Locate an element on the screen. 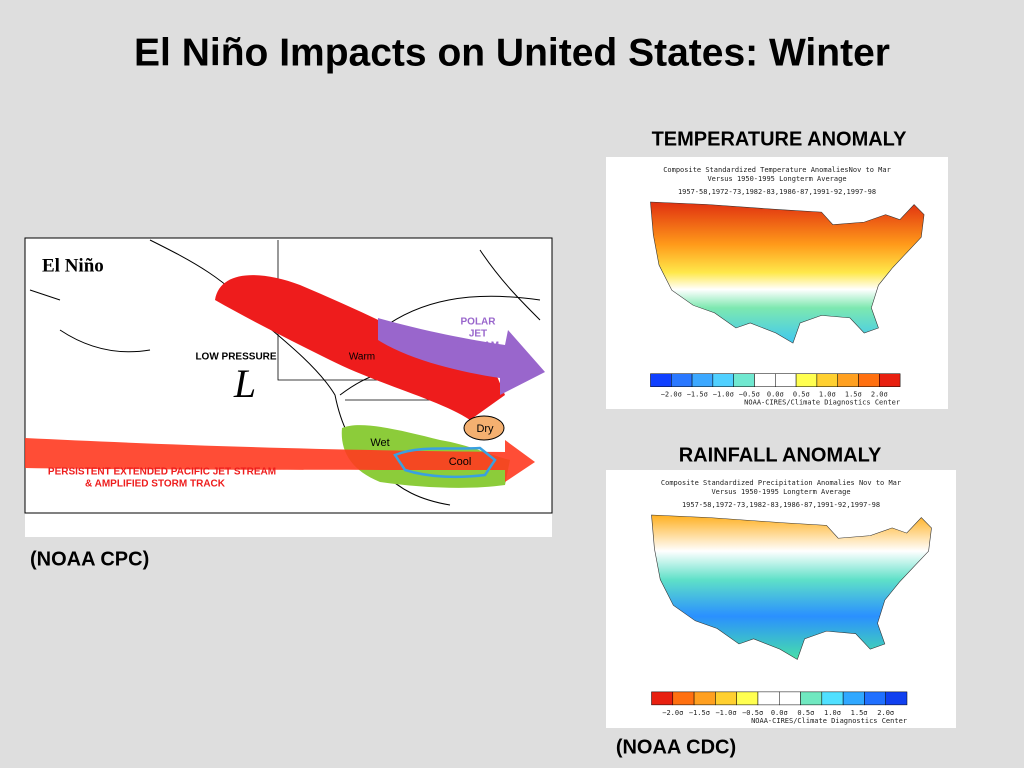 This screenshot has height=768, width=1024. pacific-jet-label: PERSISTENT EXTENDED PACIFIC JET STREAM is located at coordinates (162, 472).